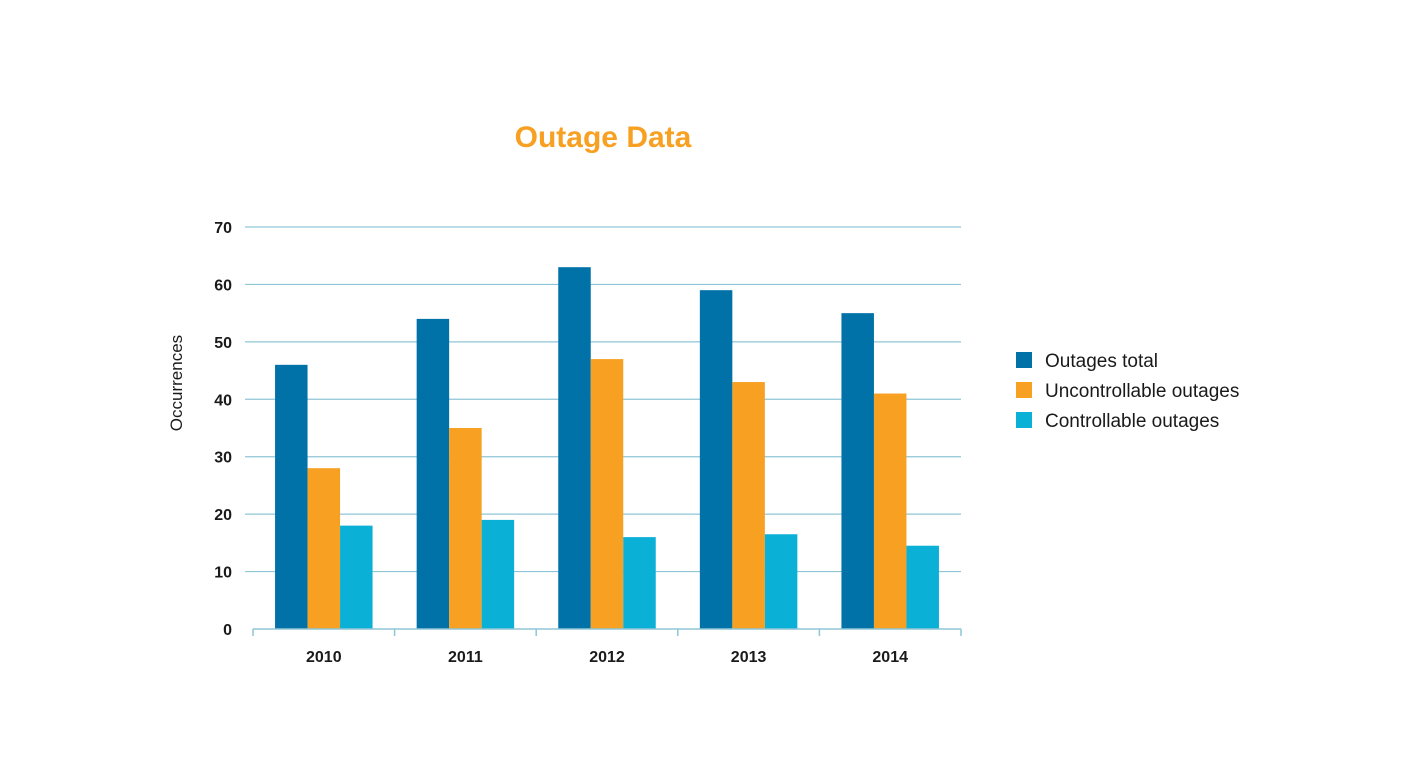  What do you see at coordinates (1101, 361) in the screenshot?
I see `legend-label: Outages total` at bounding box center [1101, 361].